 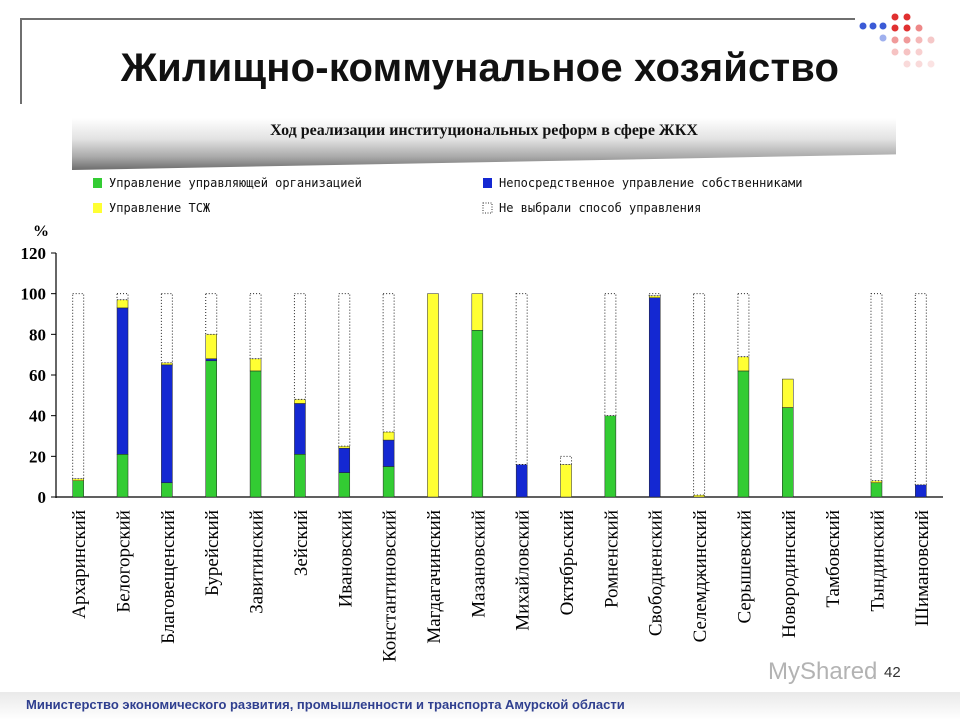 I want to click on x-tick-label: Тындинский, so click(x=877, y=561).